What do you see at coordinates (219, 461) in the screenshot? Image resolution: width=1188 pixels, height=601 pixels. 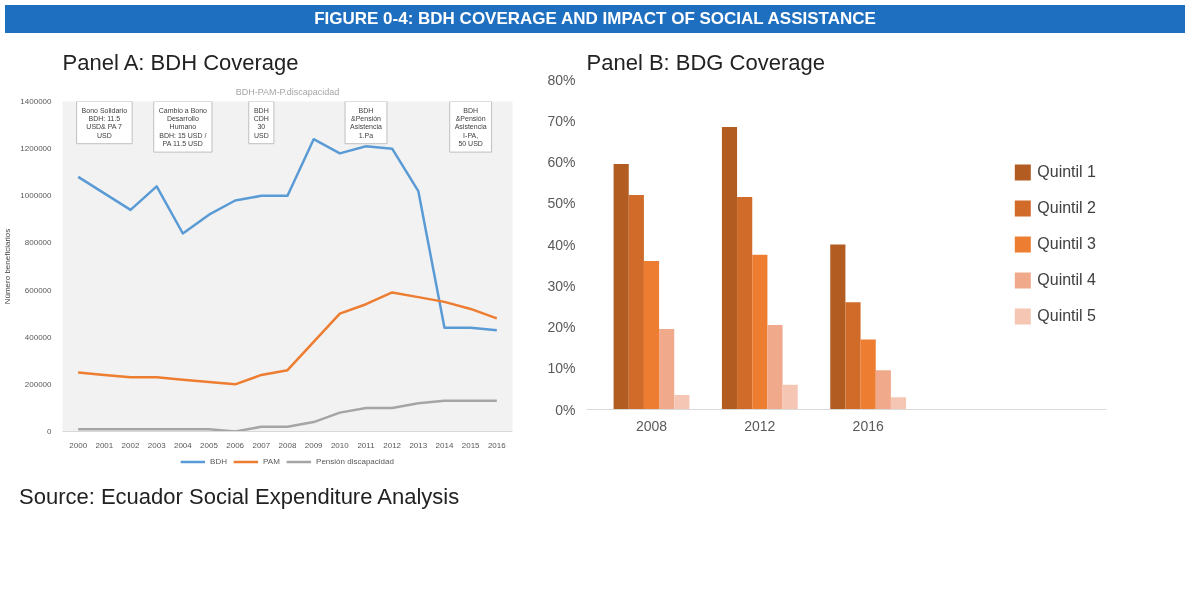 I see `legend-label: BDH` at bounding box center [219, 461].